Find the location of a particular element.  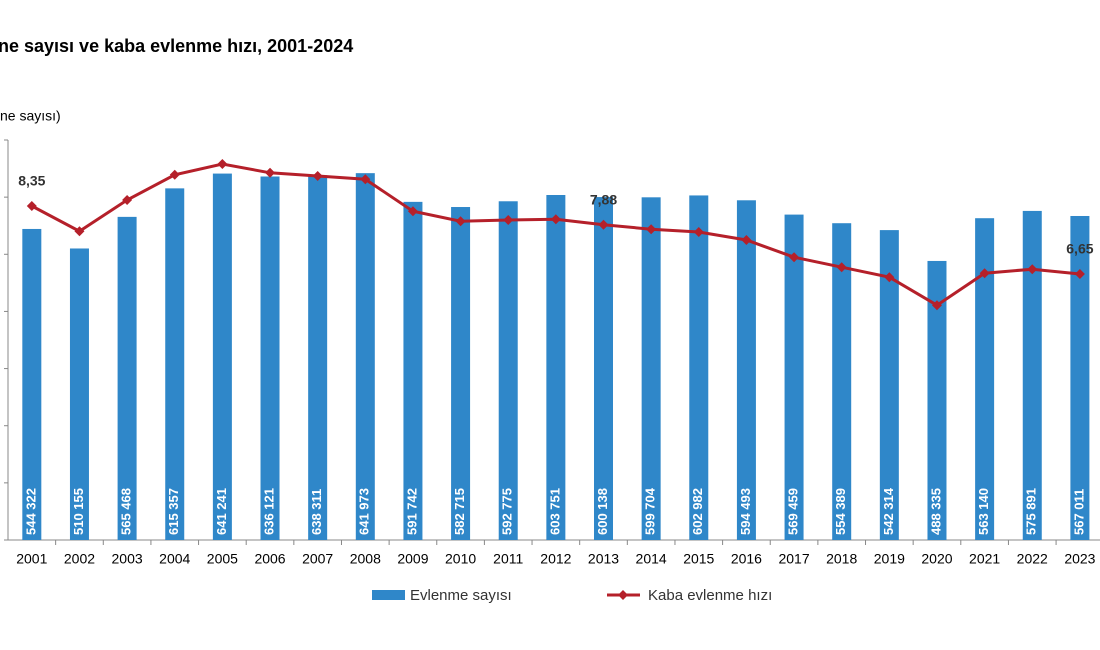

x-tick-label: 2013 is located at coordinates (603, 559).